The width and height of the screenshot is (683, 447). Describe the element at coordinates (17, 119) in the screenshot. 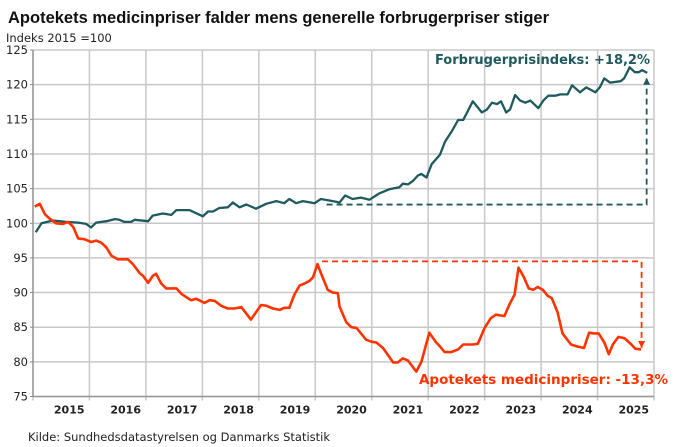

I see `y-tick-label: 115` at that location.